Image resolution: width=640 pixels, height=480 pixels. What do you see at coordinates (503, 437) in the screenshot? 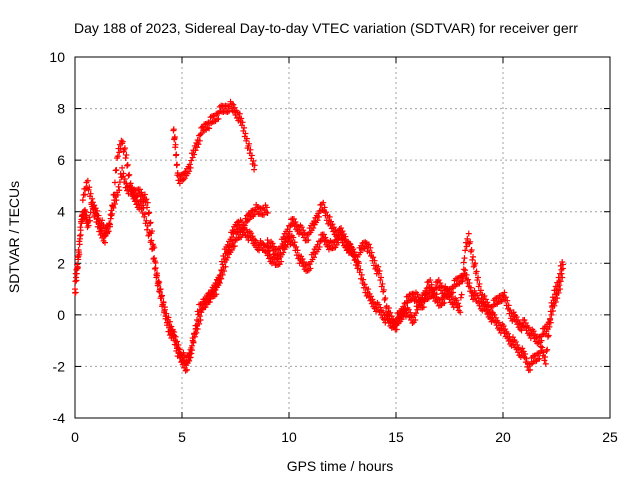
I see `x-tick-label: 20` at bounding box center [503, 437].